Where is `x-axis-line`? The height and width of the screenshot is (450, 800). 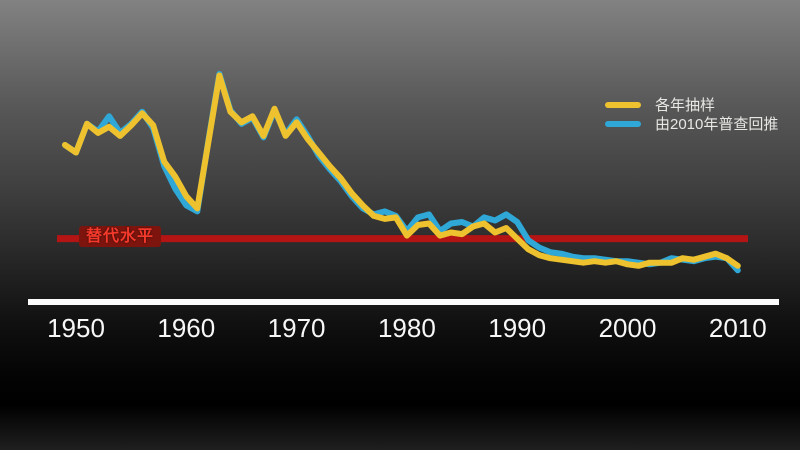 x-axis-line is located at coordinates (403, 302).